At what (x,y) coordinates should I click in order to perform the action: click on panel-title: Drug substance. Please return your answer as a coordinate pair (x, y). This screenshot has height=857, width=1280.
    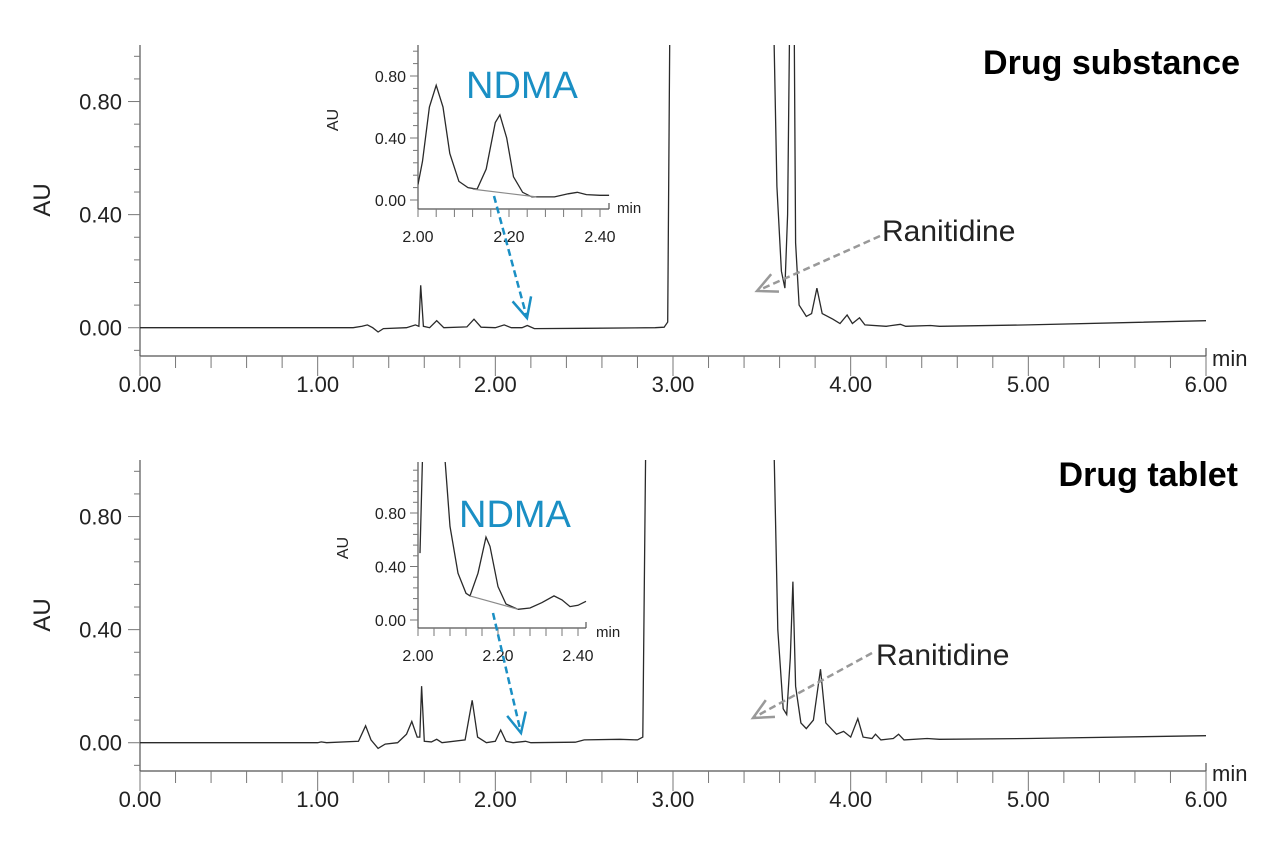
    Looking at the image, I should click on (1111, 63).